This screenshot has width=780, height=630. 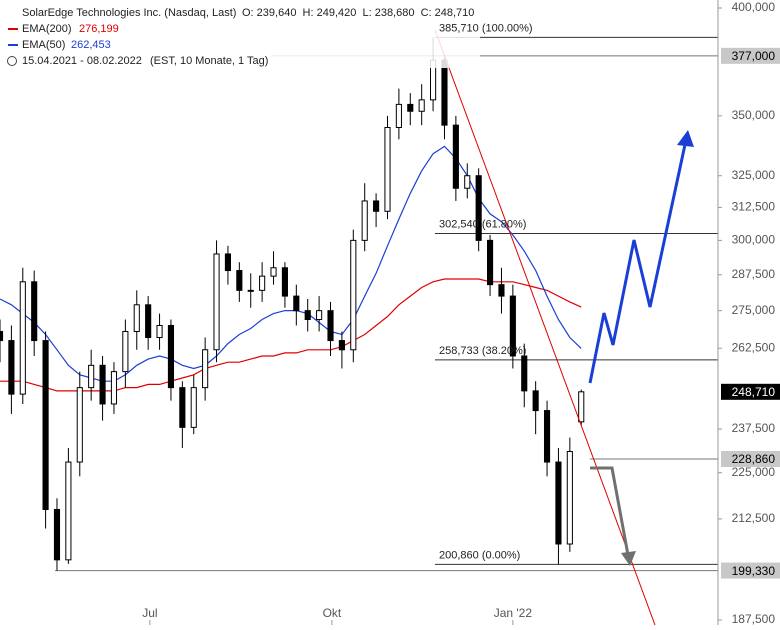 What do you see at coordinates (754, 310) in the screenshot?
I see `y-tick-label: 275,000` at bounding box center [754, 310].